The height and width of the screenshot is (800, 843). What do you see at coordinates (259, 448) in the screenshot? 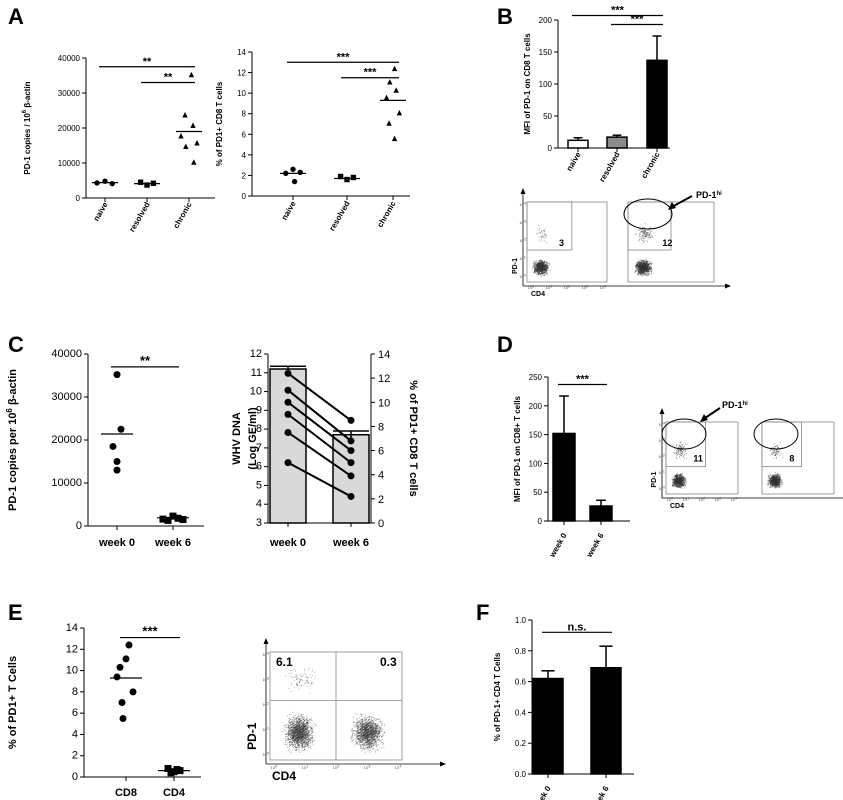
I see `y-tick-label: 7` at bounding box center [259, 448].